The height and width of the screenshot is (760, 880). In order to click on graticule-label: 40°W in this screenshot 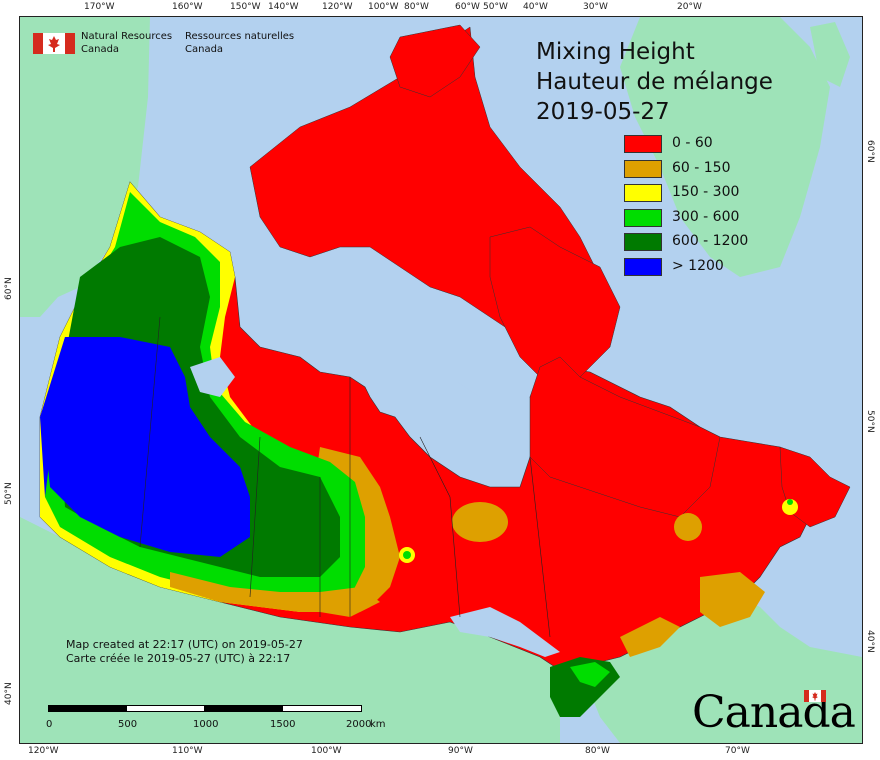, I will do `click(535, 7)`.